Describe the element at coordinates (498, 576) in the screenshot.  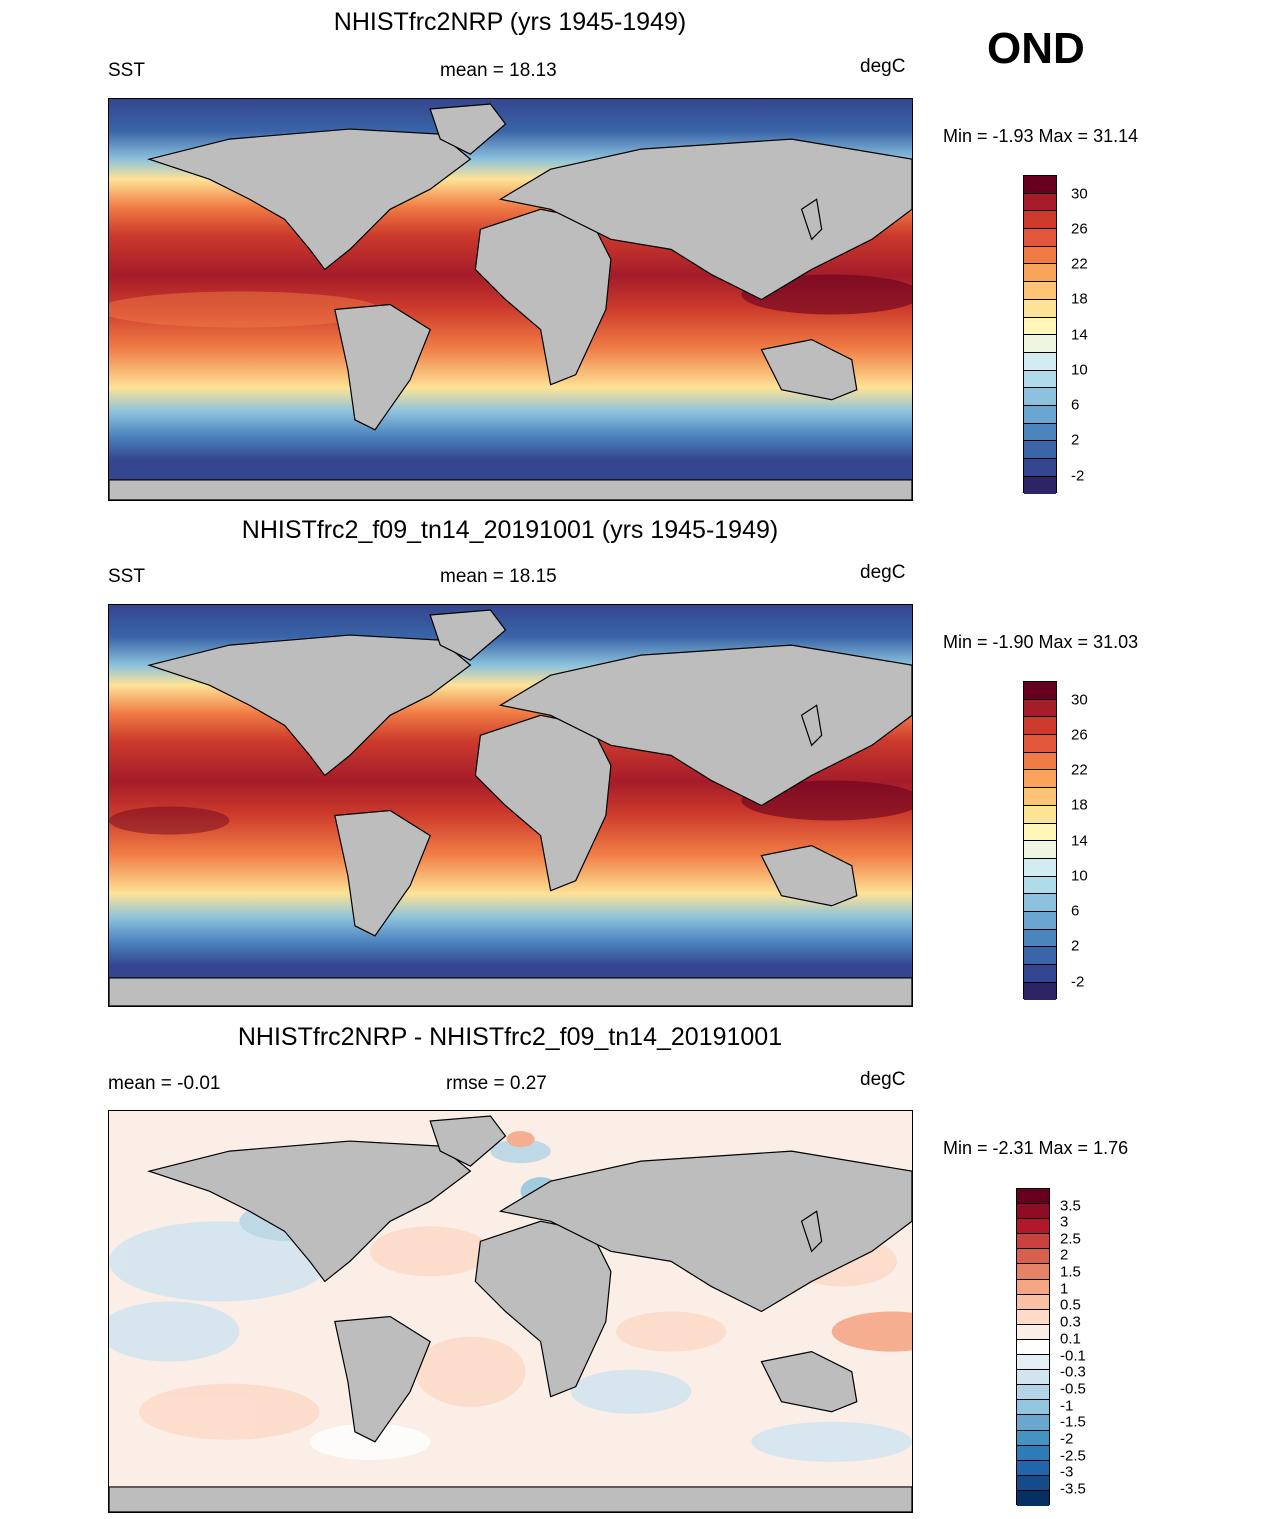
I see `panel-2-mean-label: mean = 18.15` at that location.